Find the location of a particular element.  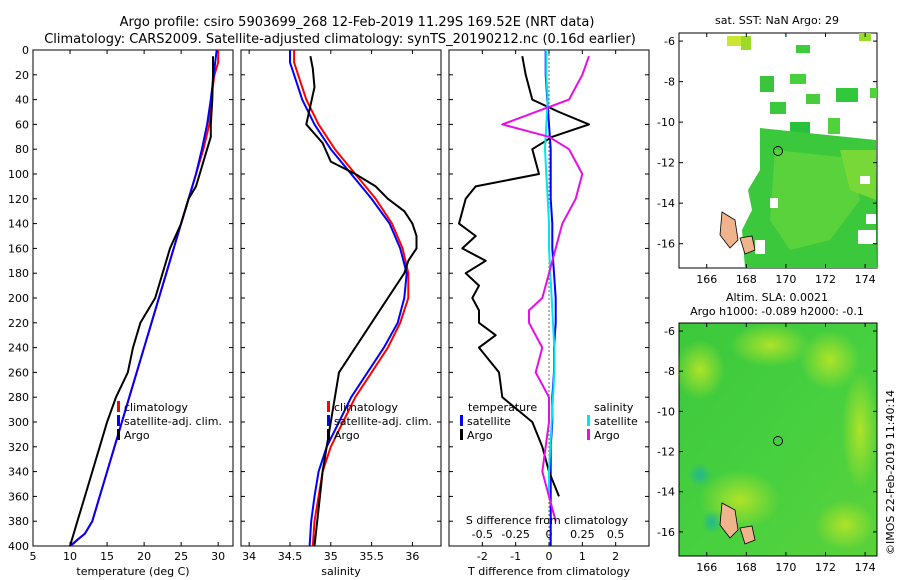

x2-tick-label: -0.5 is located at coordinates (482, 534).